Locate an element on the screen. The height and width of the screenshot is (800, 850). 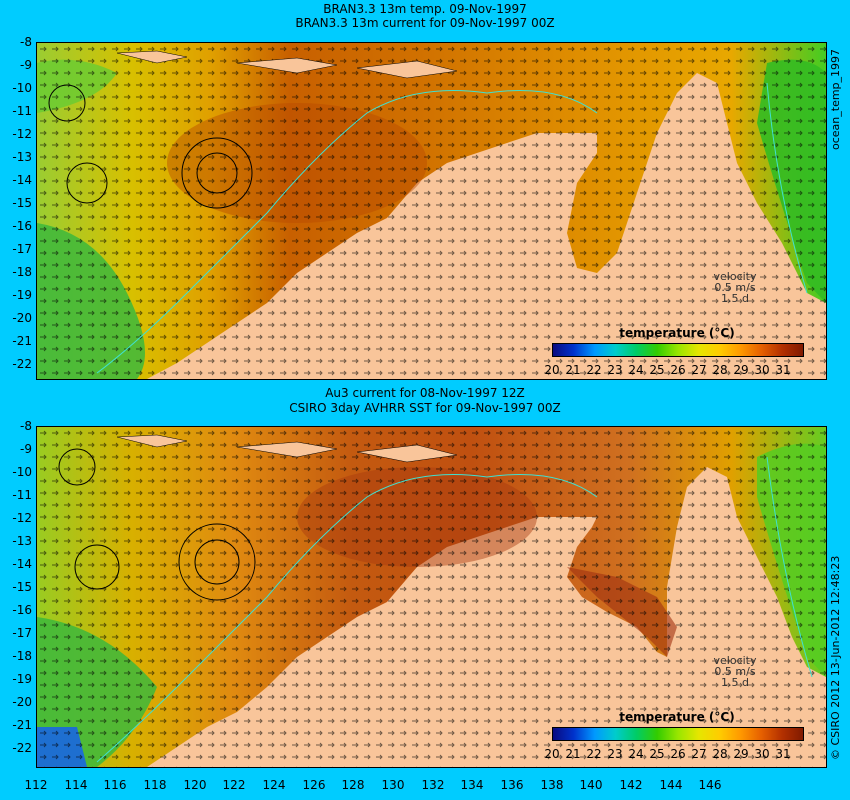
colorbar-title-bottom: temperature (°C) is located at coordinates (677, 717).